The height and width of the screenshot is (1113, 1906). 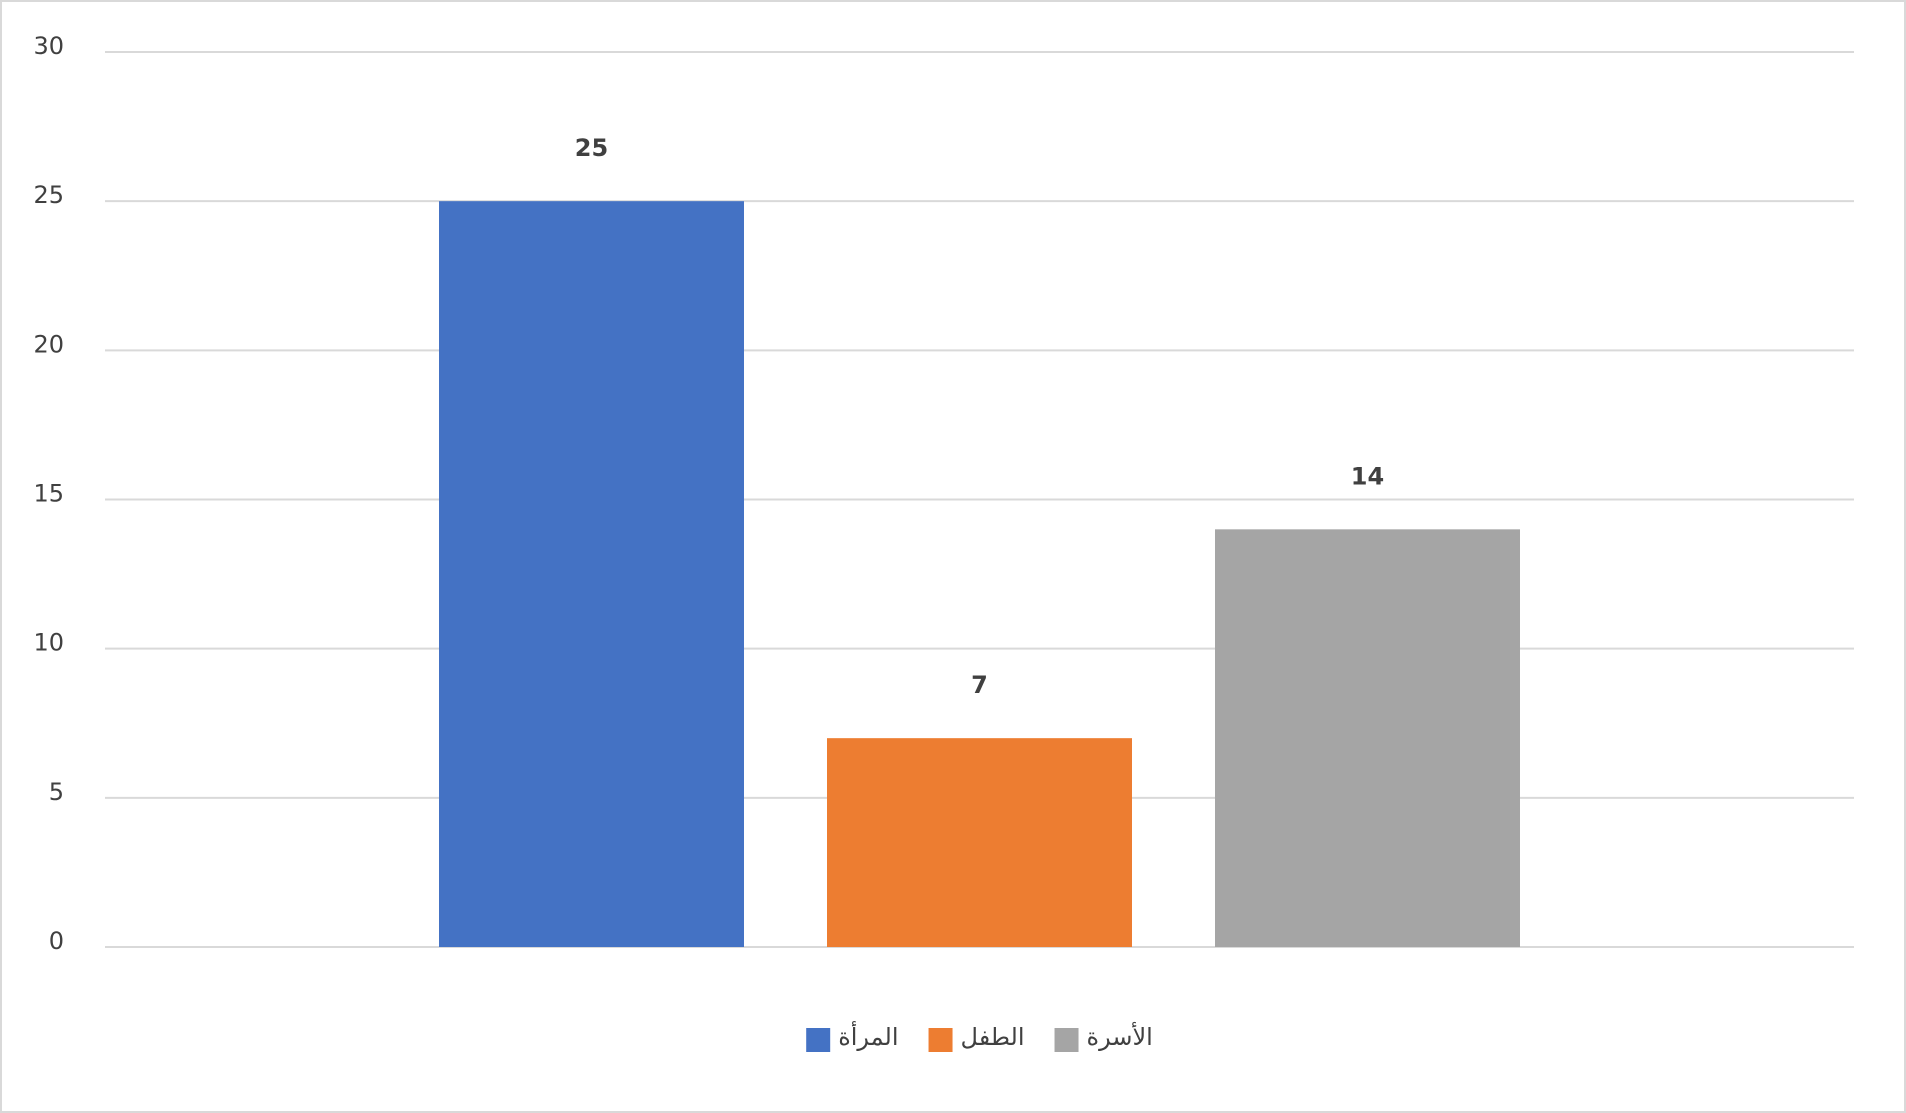 I want to click on y-tick-label: 20, so click(x=48, y=344).